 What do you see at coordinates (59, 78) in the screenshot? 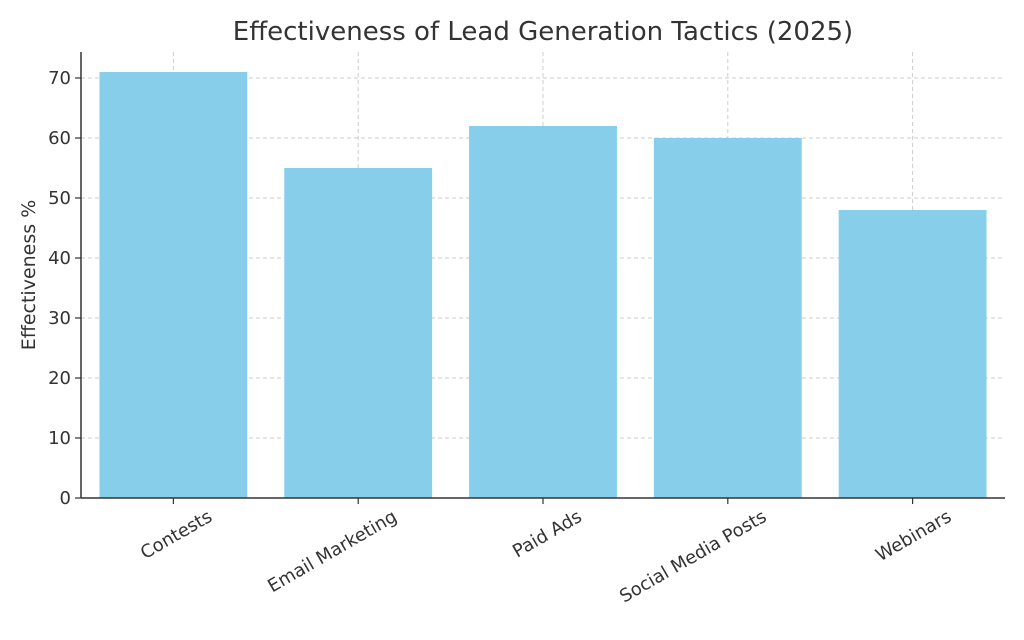
I see `y-tick-label: 70` at bounding box center [59, 78].